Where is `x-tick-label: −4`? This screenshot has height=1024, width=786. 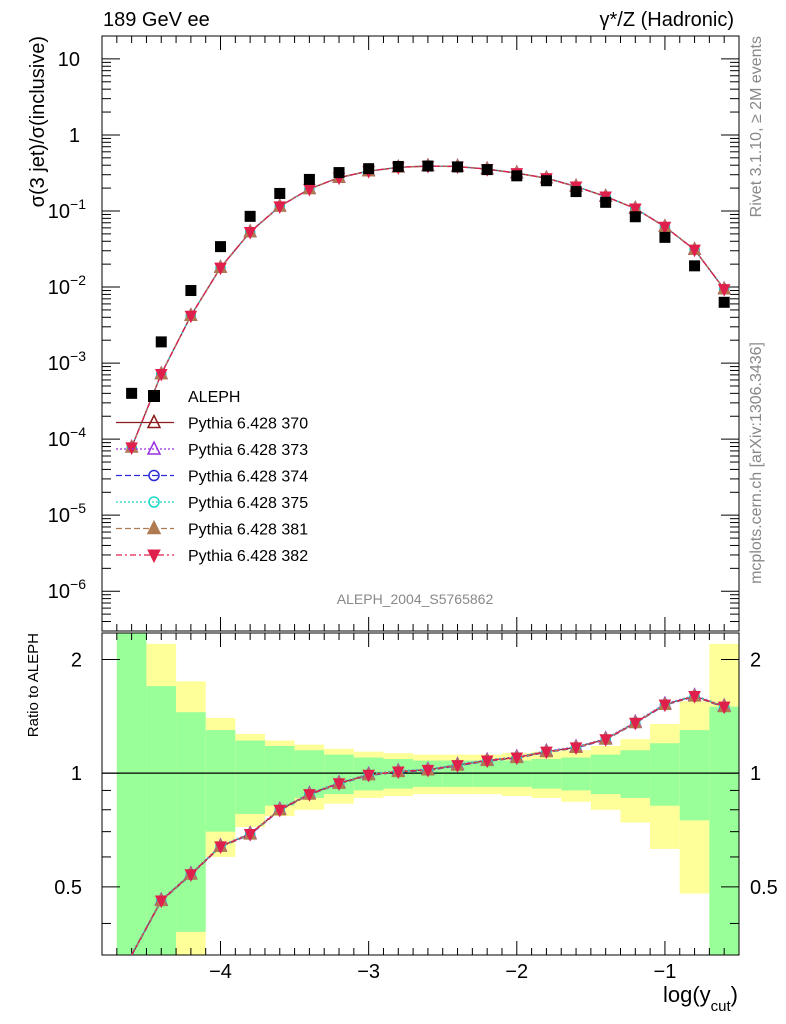 x-tick-label: −4 is located at coordinates (220, 972).